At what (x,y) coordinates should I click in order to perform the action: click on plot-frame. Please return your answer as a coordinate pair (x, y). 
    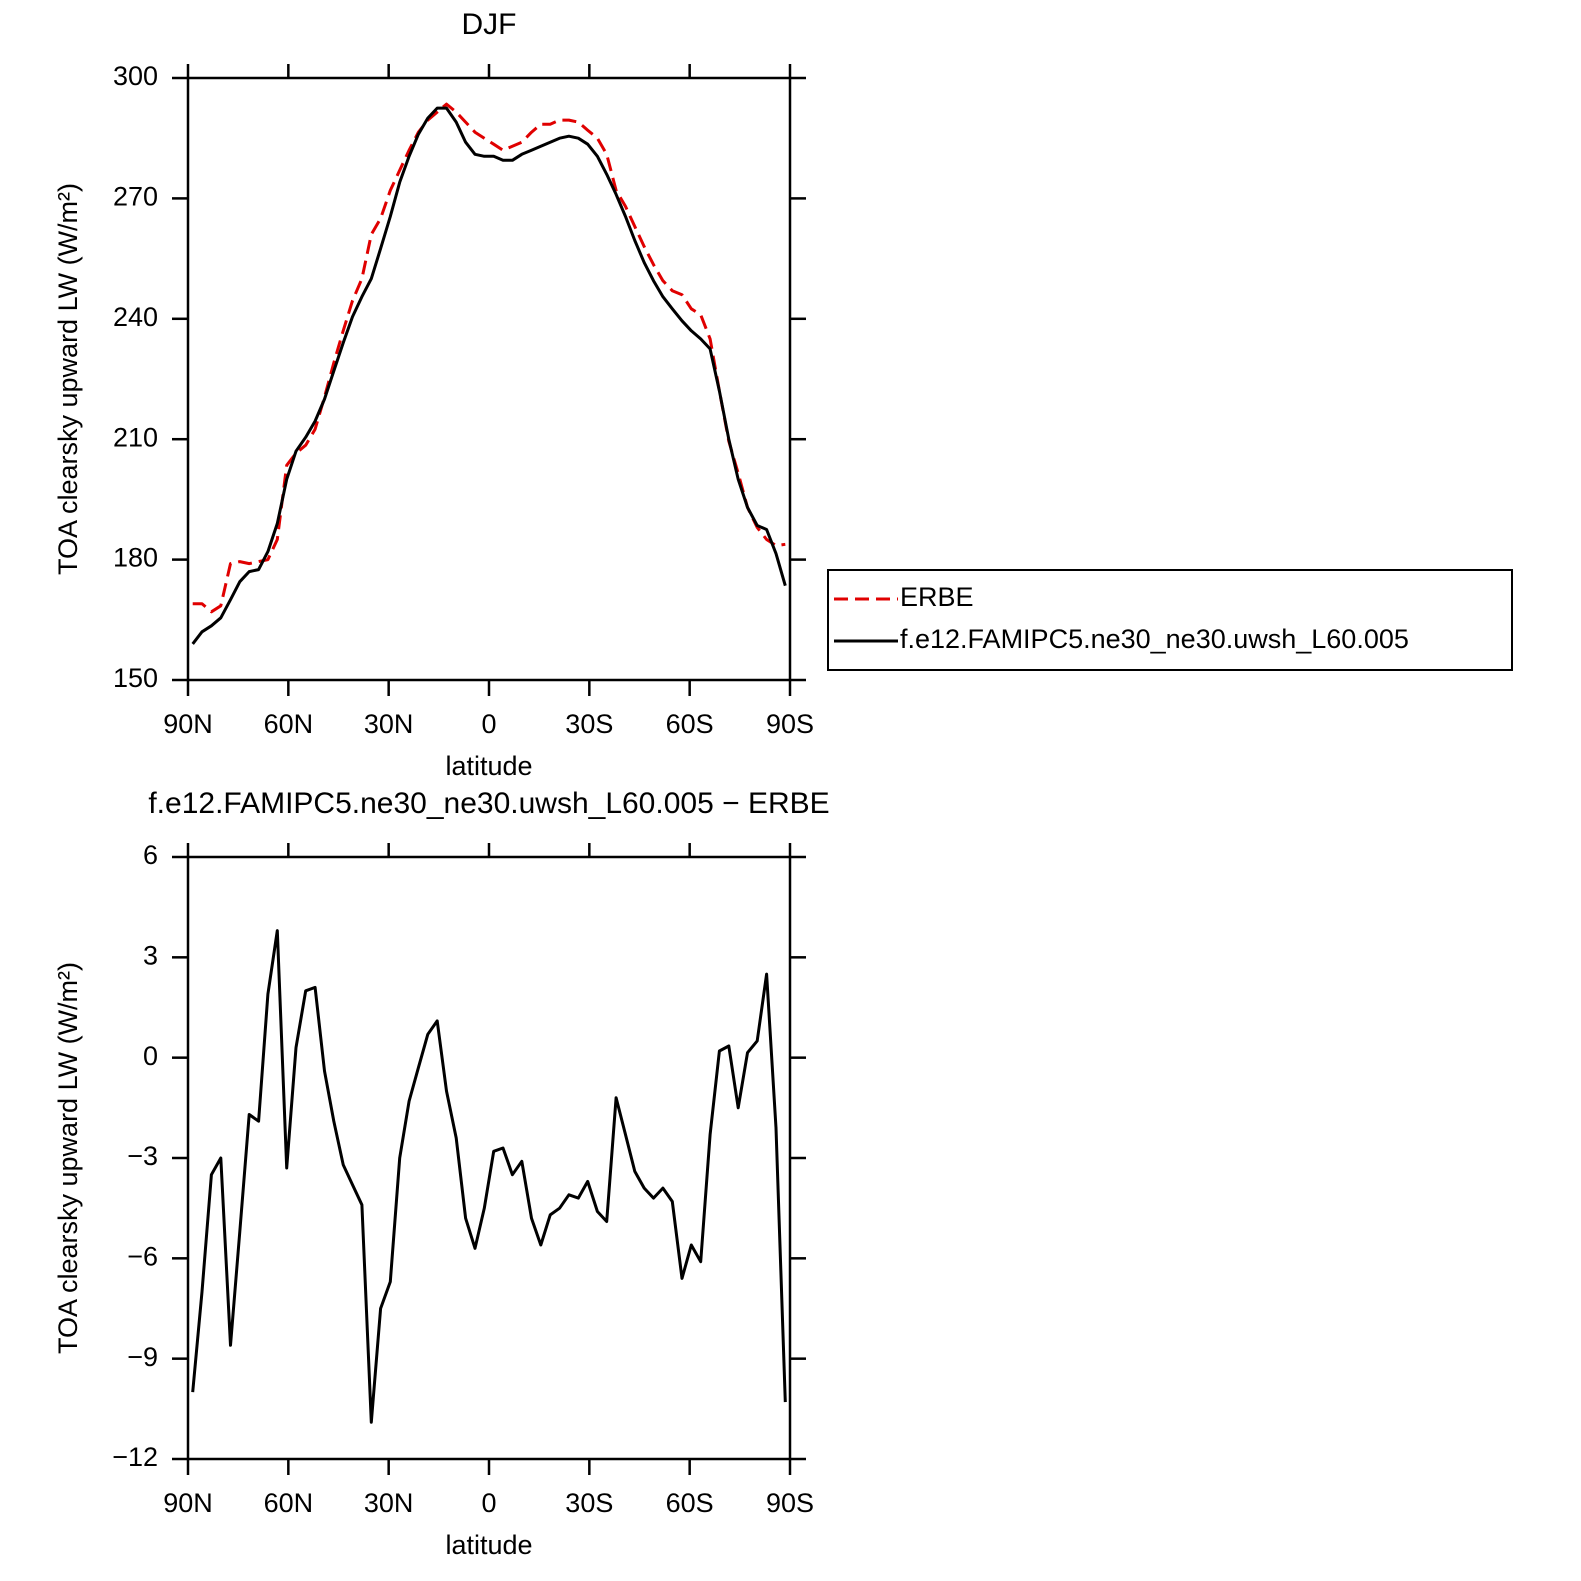
    Looking at the image, I should click on (489, 379).